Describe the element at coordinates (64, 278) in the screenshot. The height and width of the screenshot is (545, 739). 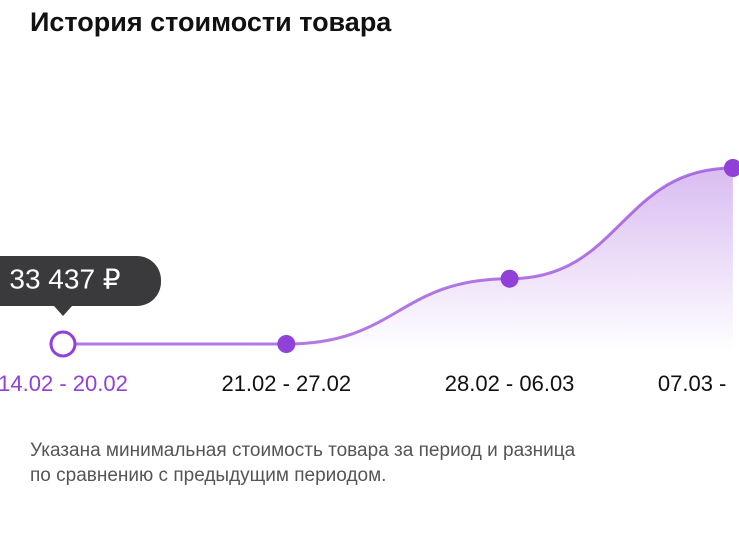
I see `value-label: 33 437 ₽` at that location.